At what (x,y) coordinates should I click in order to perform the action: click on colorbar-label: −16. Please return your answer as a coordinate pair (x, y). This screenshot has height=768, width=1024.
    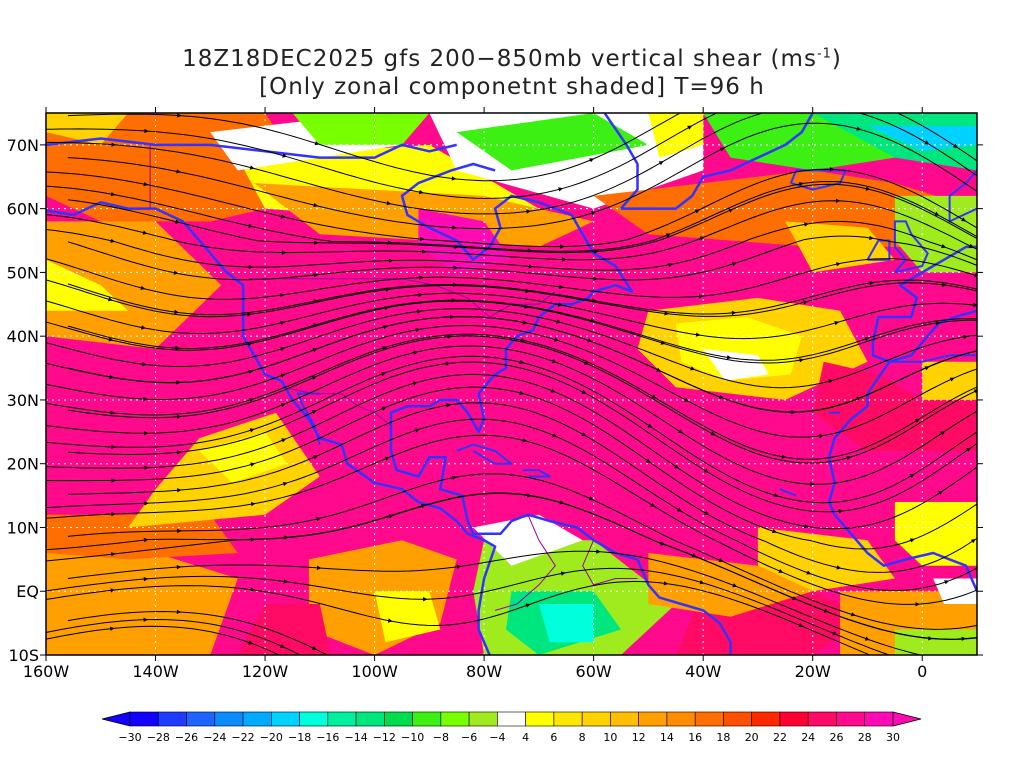
    Looking at the image, I should click on (327, 737).